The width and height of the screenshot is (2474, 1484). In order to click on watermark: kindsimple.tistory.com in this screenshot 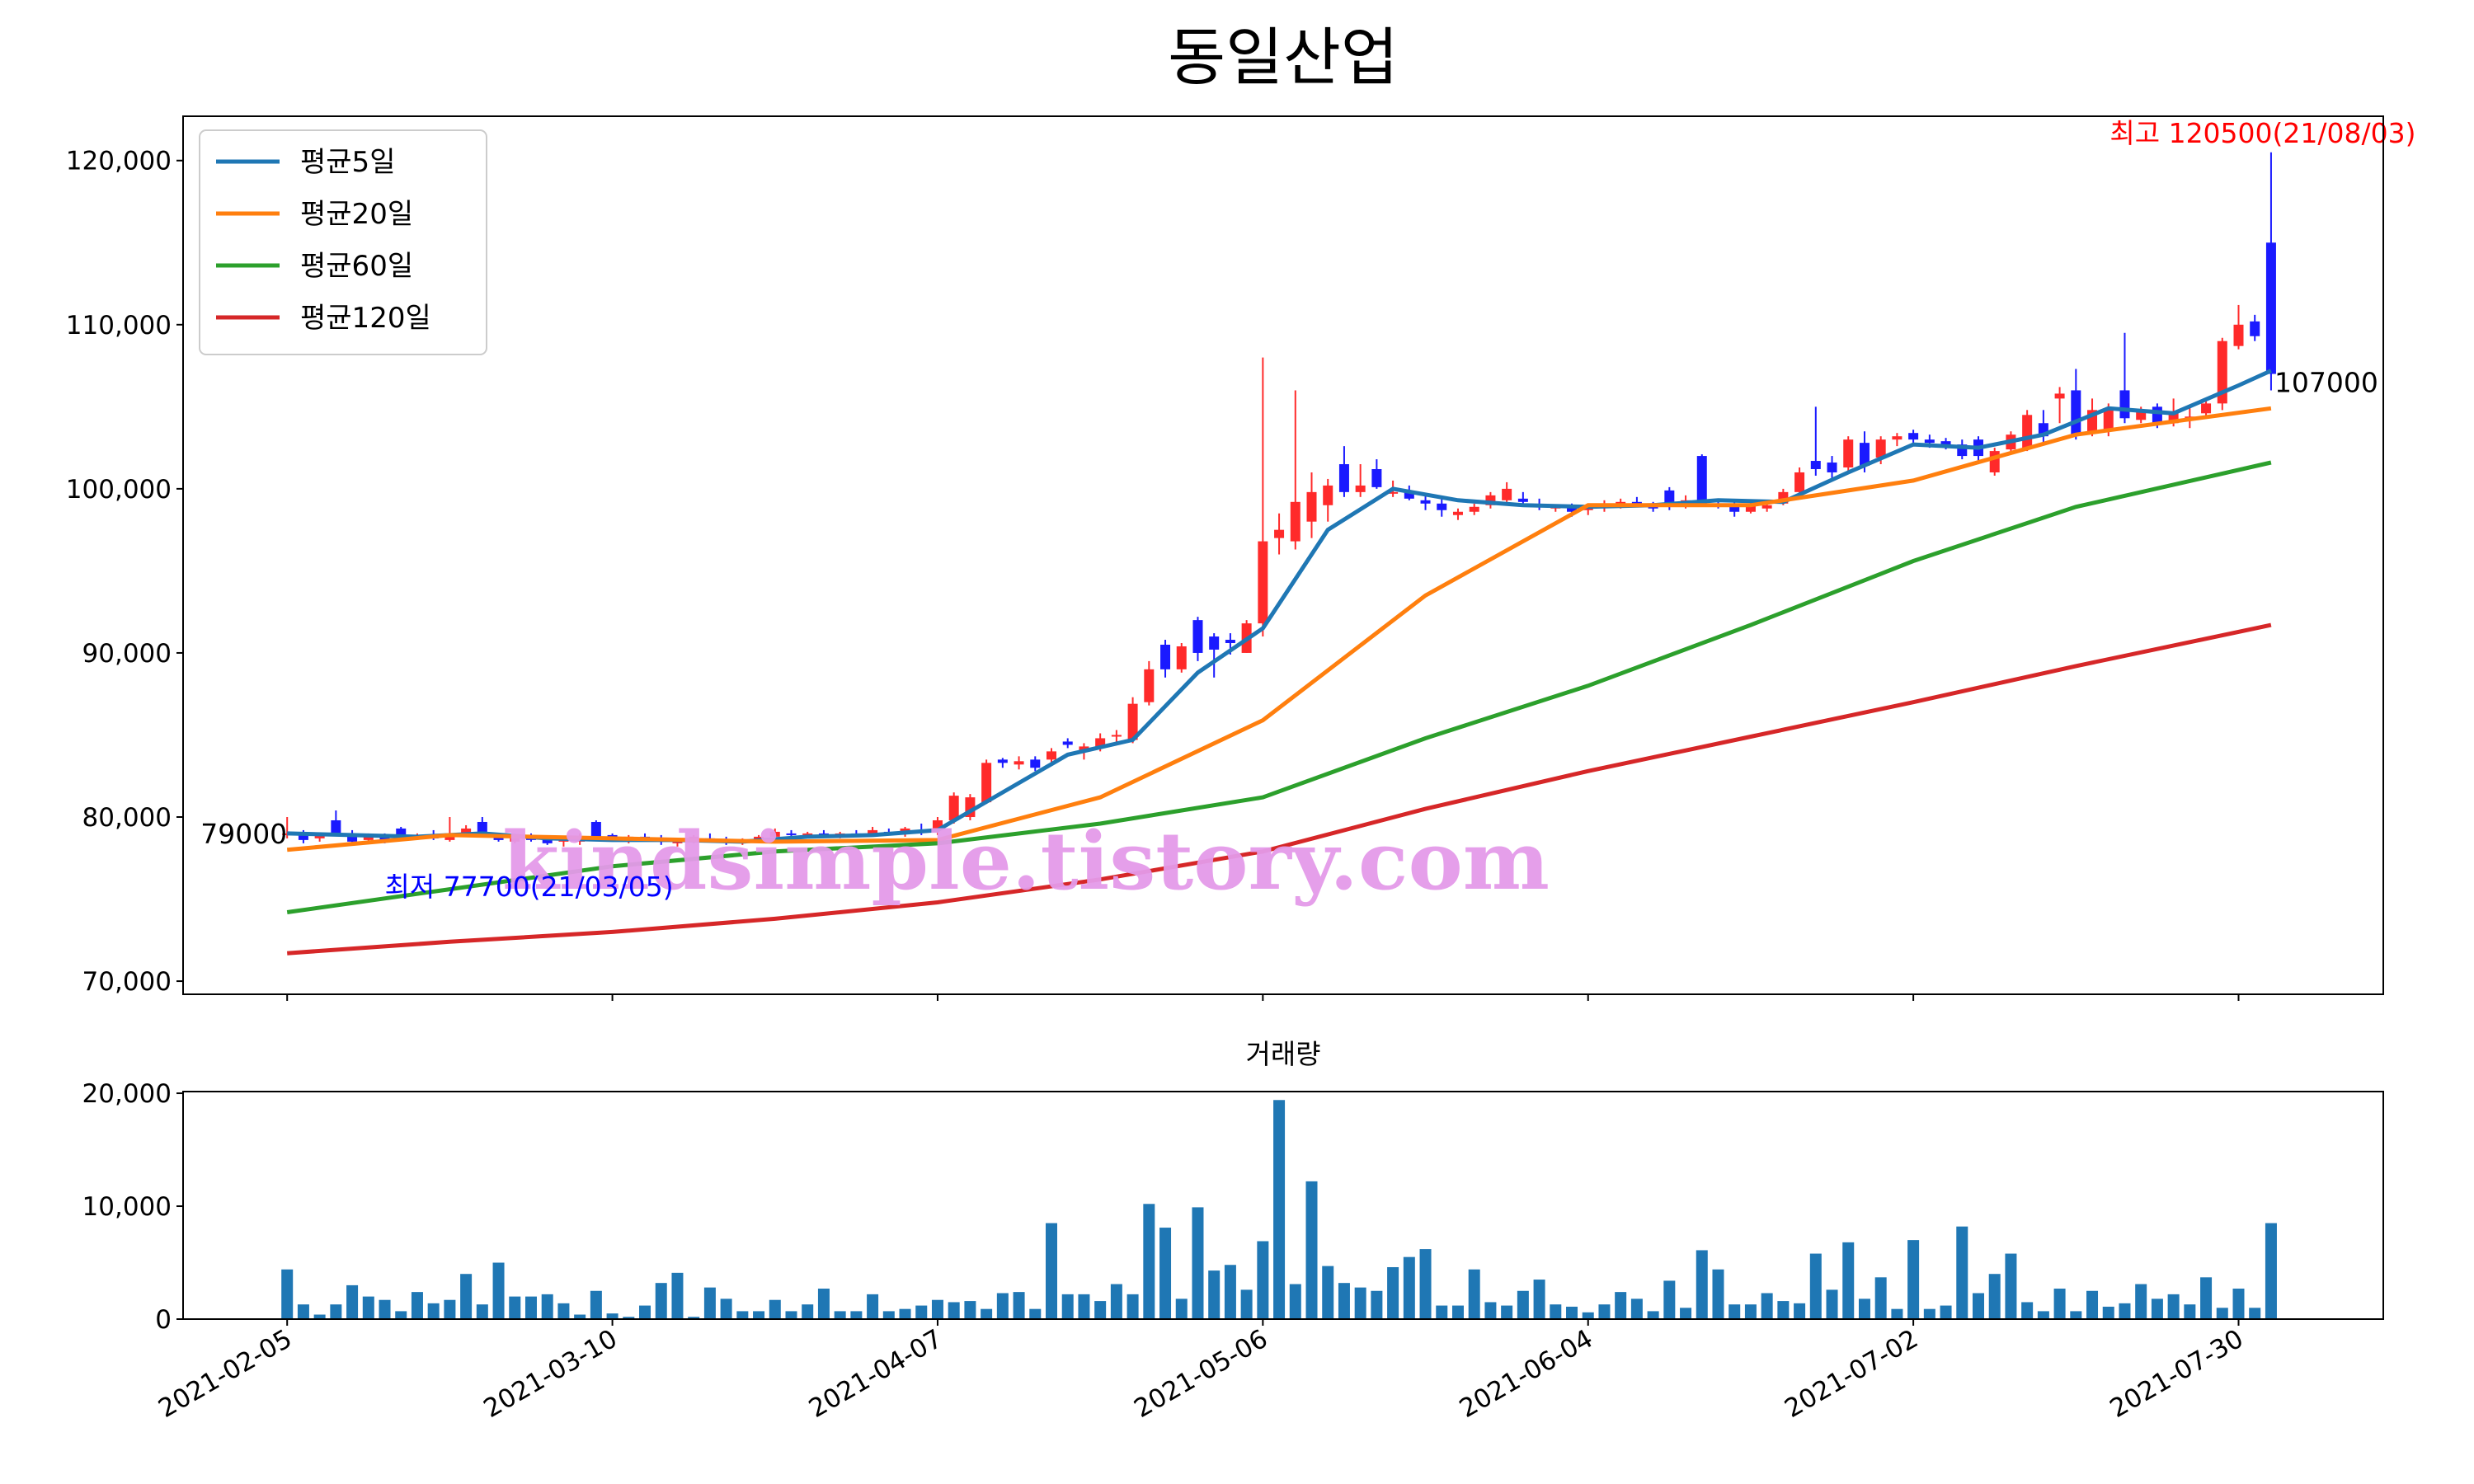, I will do `click(1026, 861)`.